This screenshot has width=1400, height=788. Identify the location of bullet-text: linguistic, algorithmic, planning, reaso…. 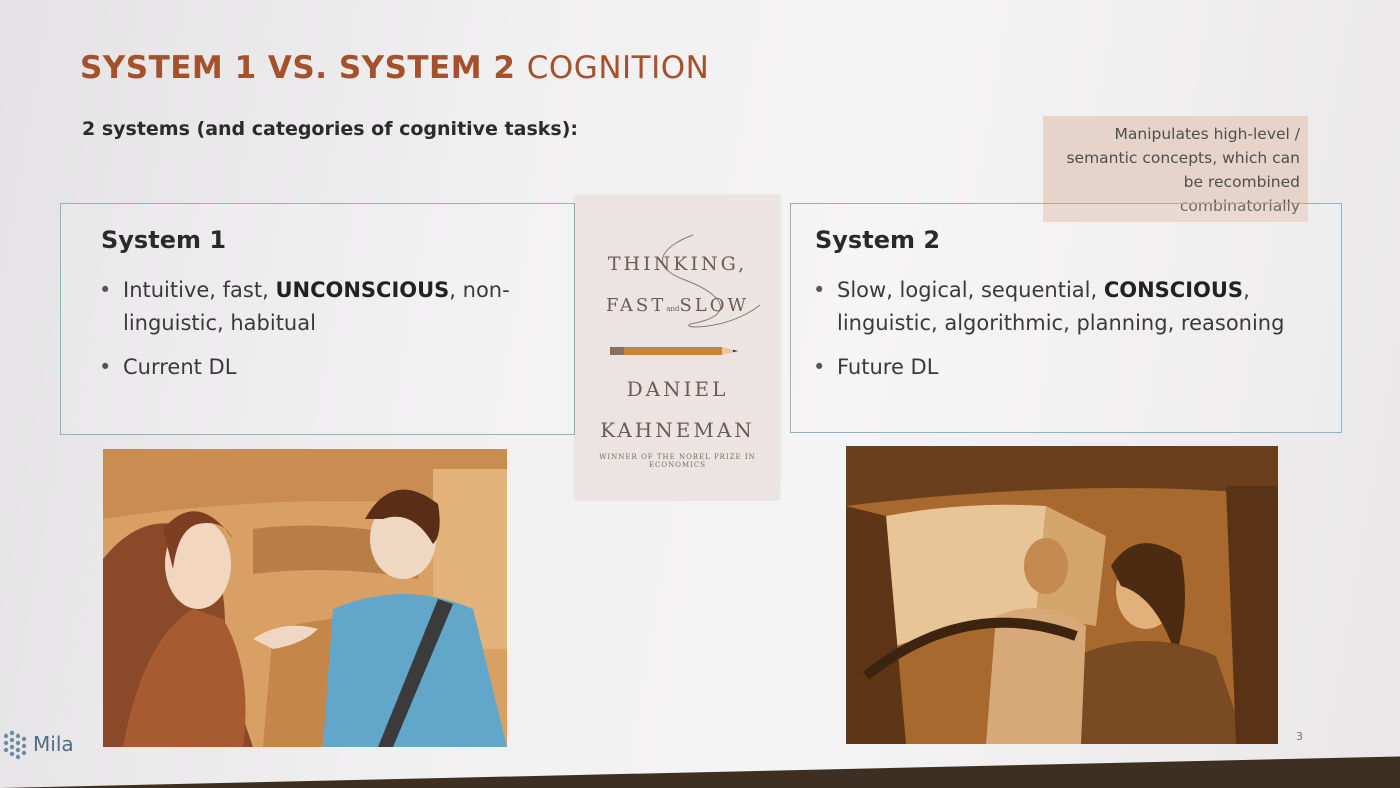
(1061, 323).